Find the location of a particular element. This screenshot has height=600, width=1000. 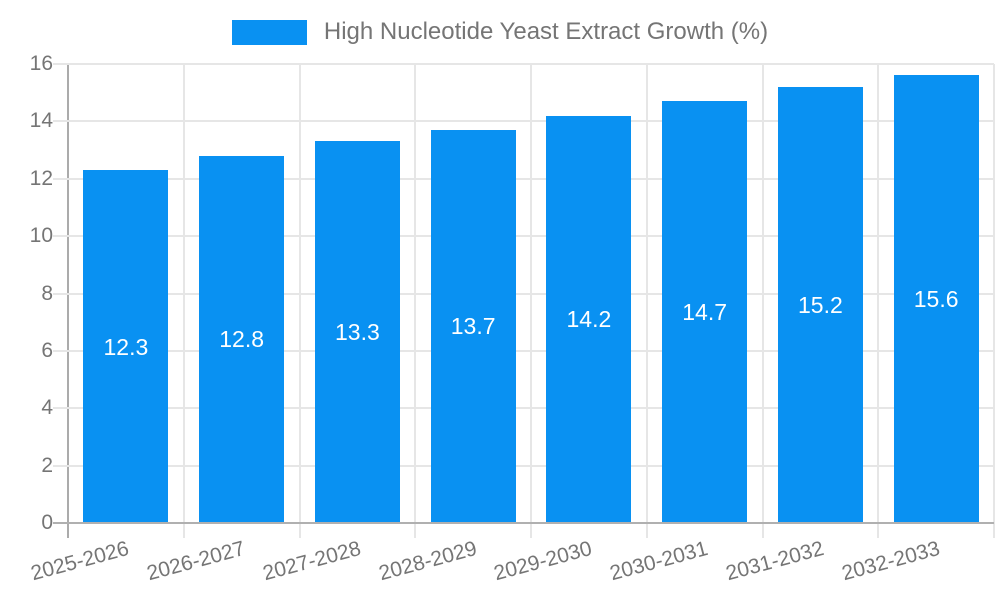

bar-2031-2032: 15.2 is located at coordinates (820, 304).